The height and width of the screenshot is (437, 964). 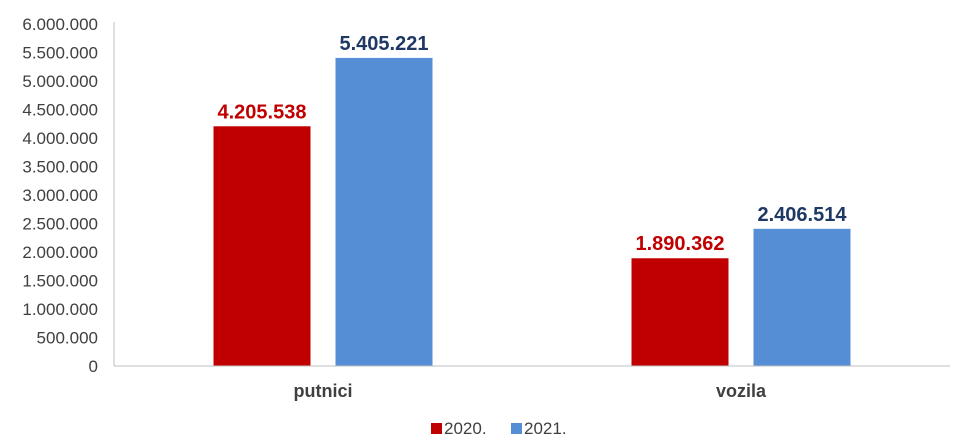 I want to click on y-tick-label: 500.000, so click(x=67, y=338).